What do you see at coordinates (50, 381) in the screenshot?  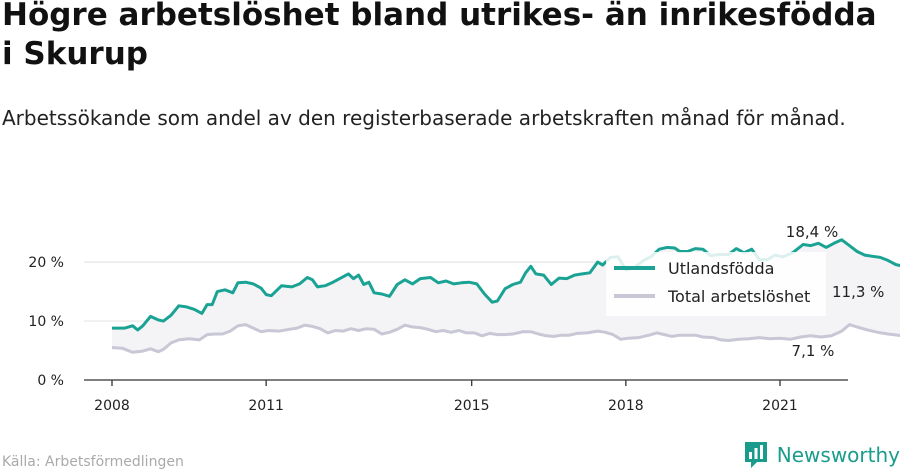 I see `y-tick-label-0: 0 %` at bounding box center [50, 381].